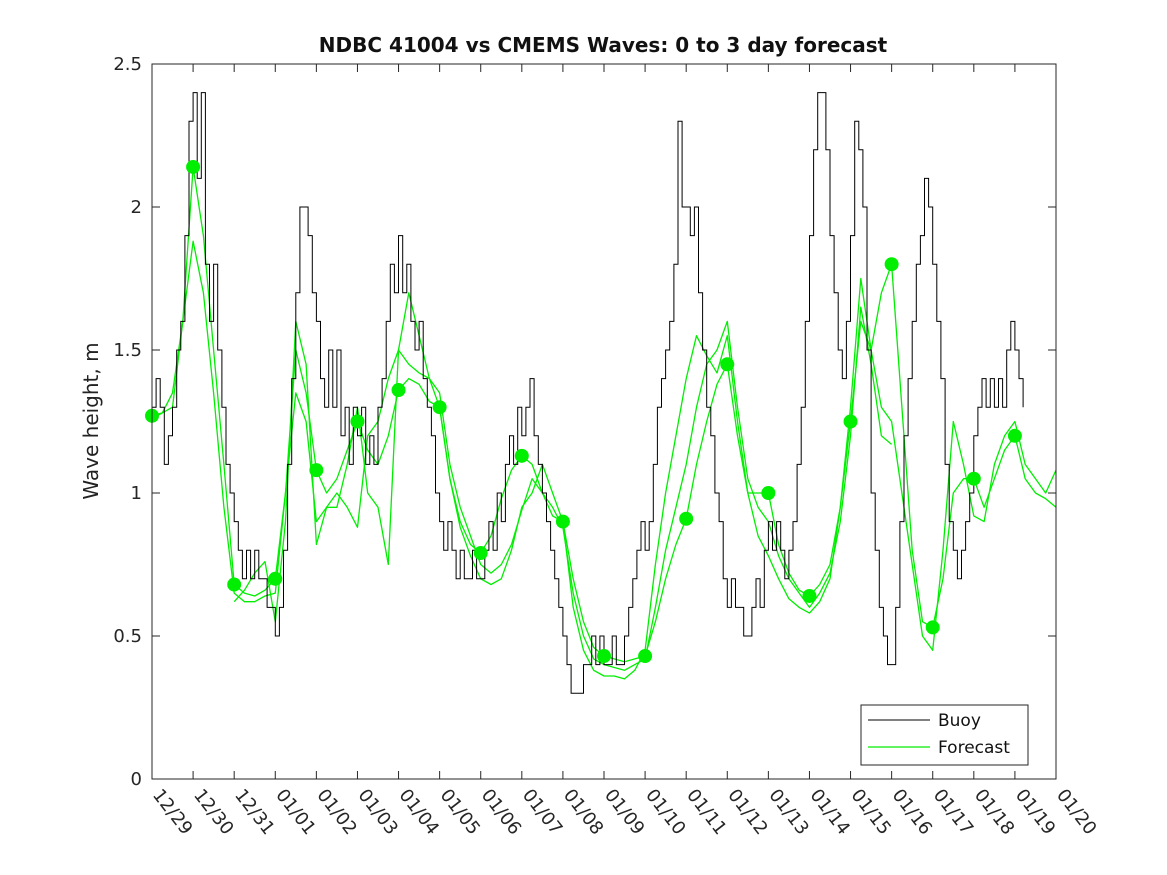 The image size is (1167, 875). Describe the element at coordinates (136, 493) in the screenshot. I see `y-tick-label: 1` at that location.